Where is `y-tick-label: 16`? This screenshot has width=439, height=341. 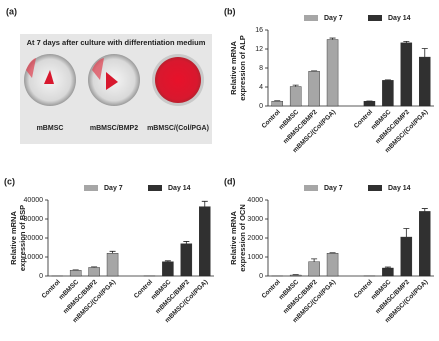 y-tick-label: 16 is located at coordinates (259, 30).